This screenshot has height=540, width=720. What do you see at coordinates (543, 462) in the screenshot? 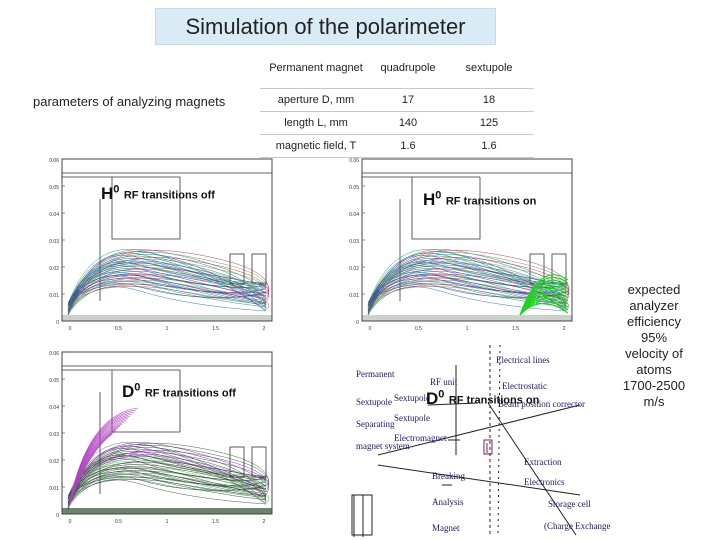
I see `label-extraction: Extraction` at bounding box center [543, 462].